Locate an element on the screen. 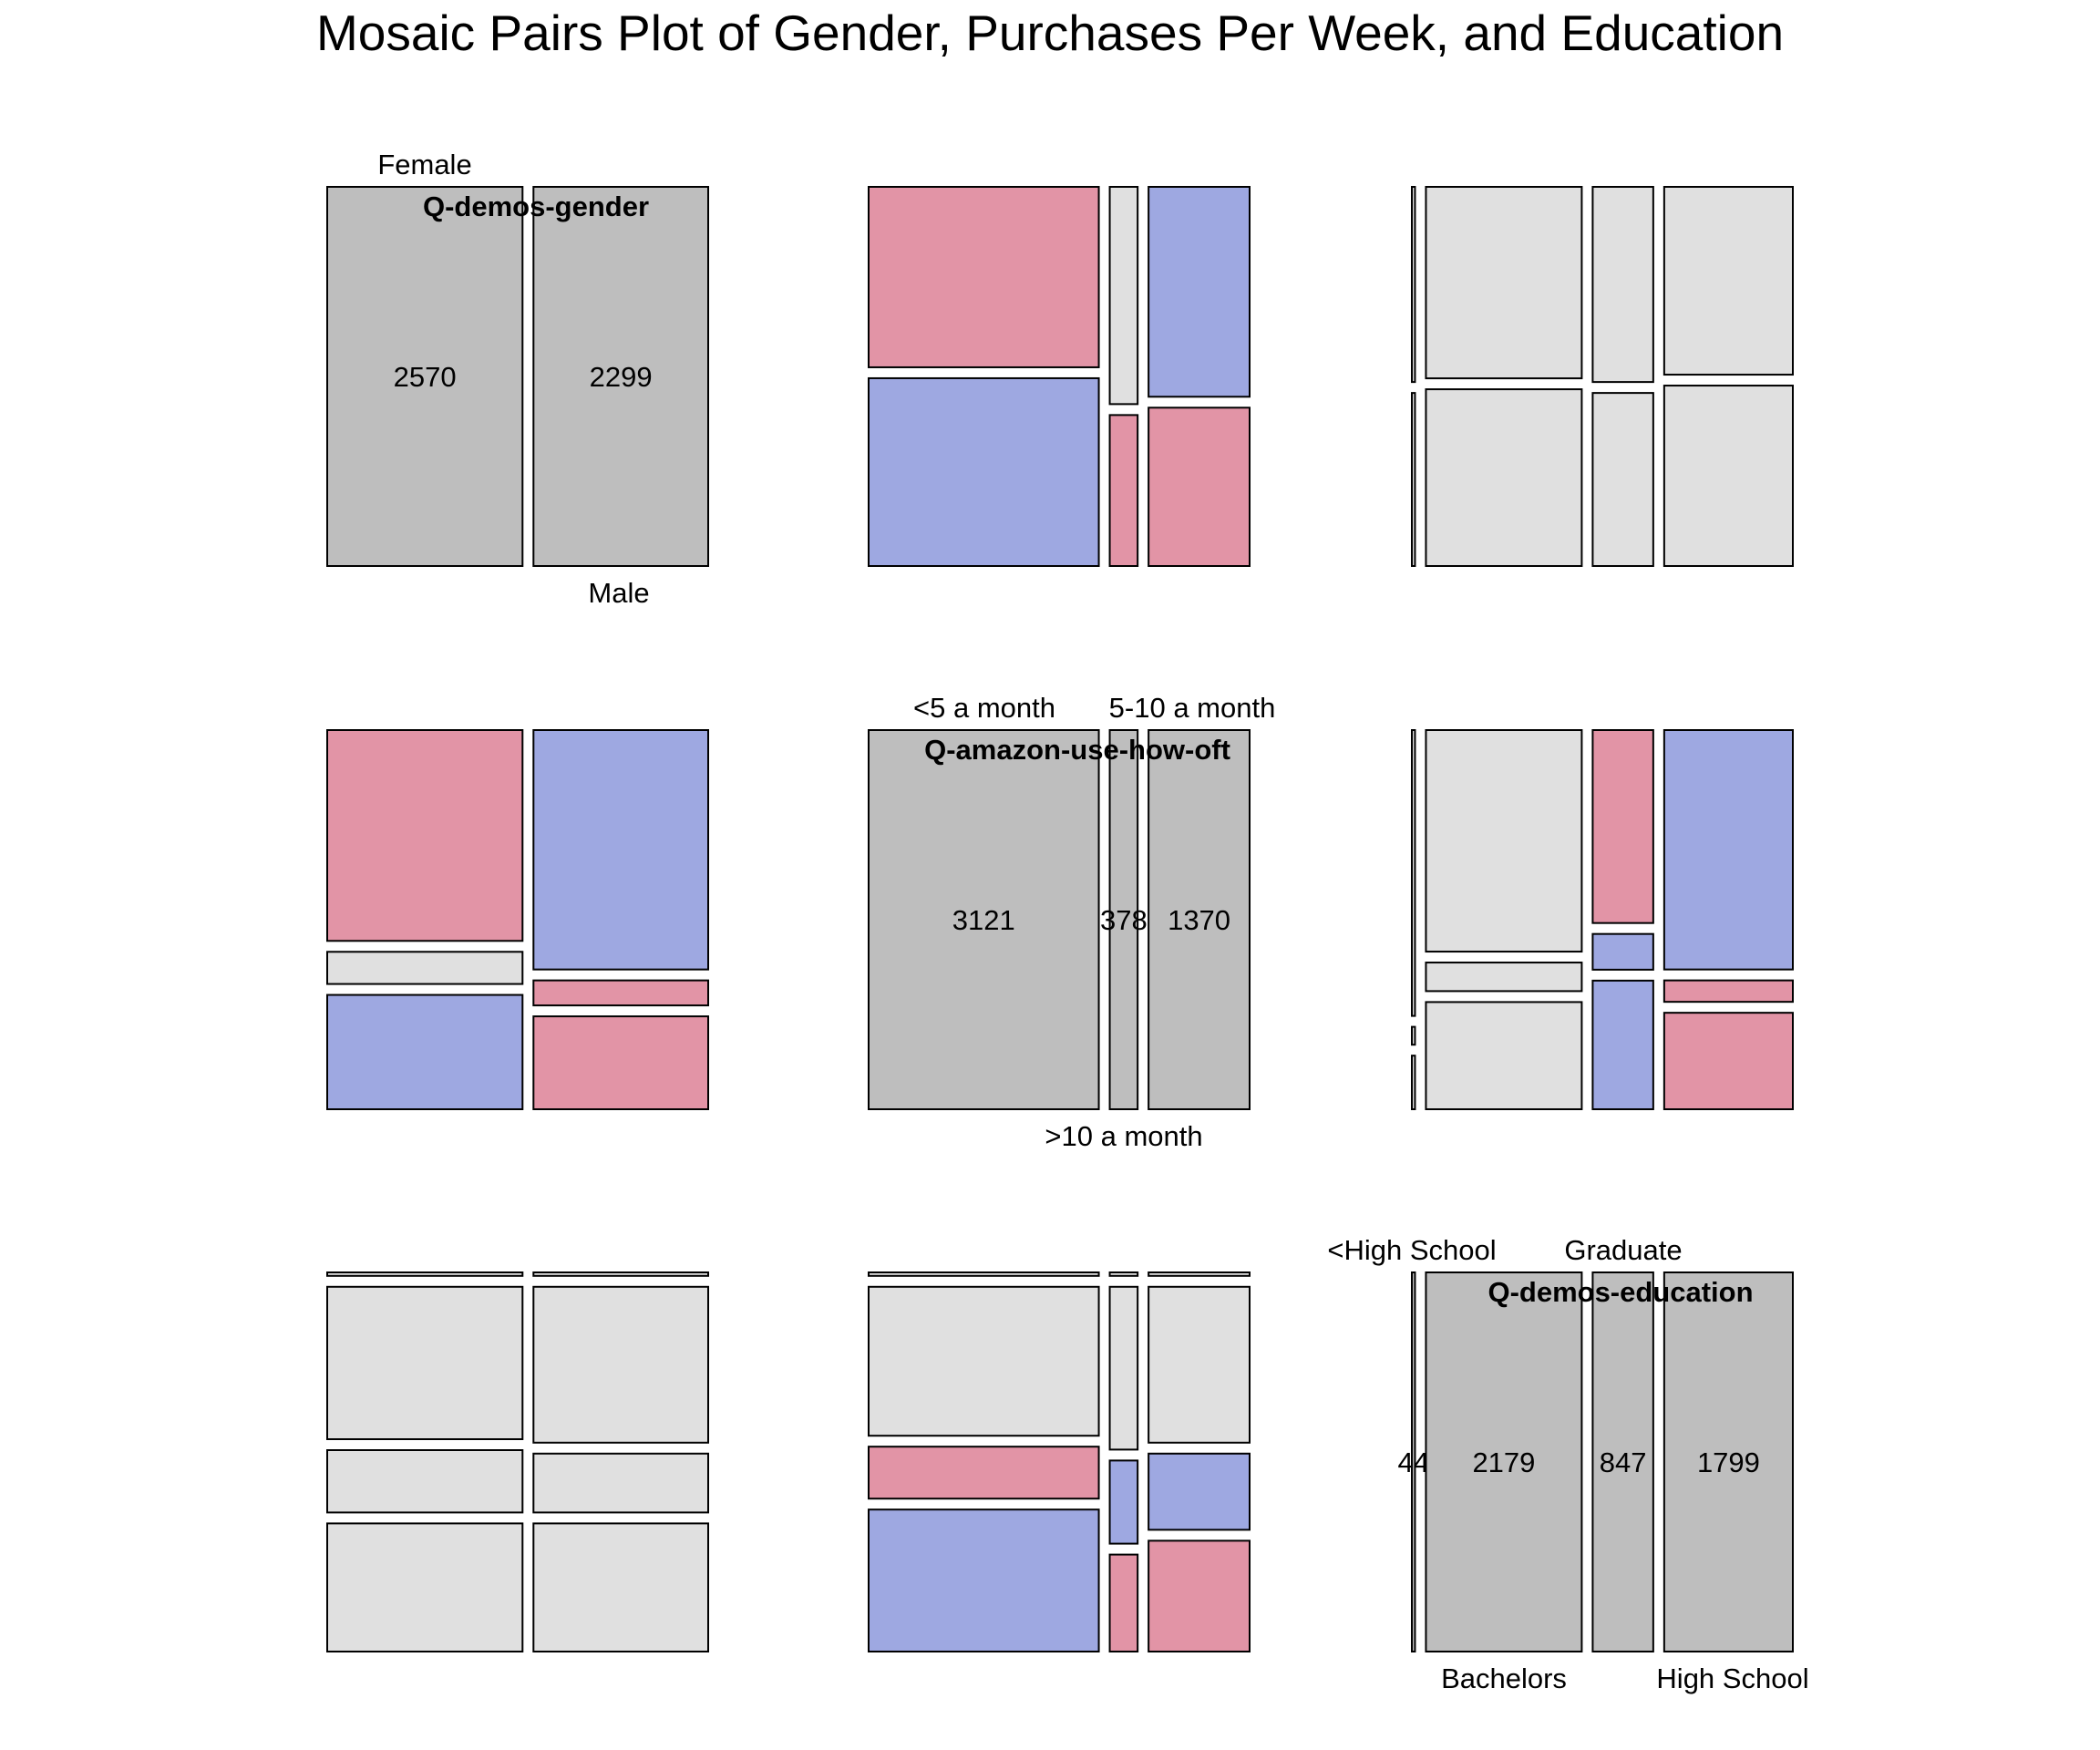 Image resolution: width=2100 pixels, height=1750 pixels. panel-q-demos-gender-by-q-amazon-use-how-oft is located at coordinates (1060, 377).